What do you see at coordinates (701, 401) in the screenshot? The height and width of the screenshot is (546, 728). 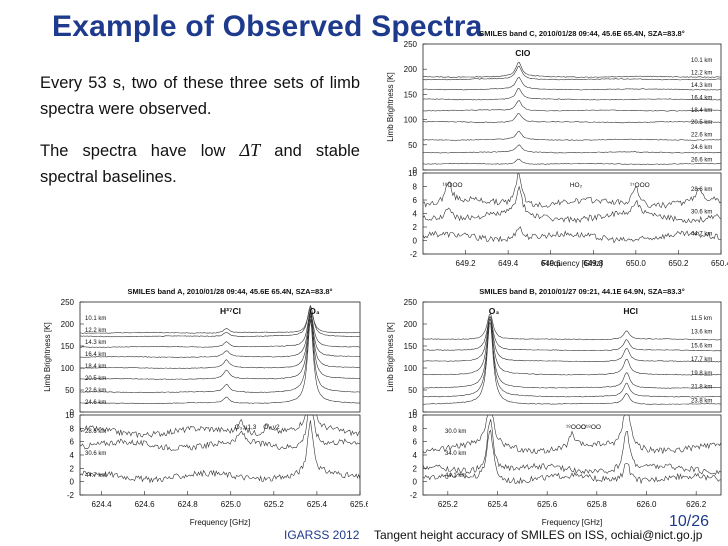 I see `tangent-height-label: 23.8 km` at bounding box center [701, 401].